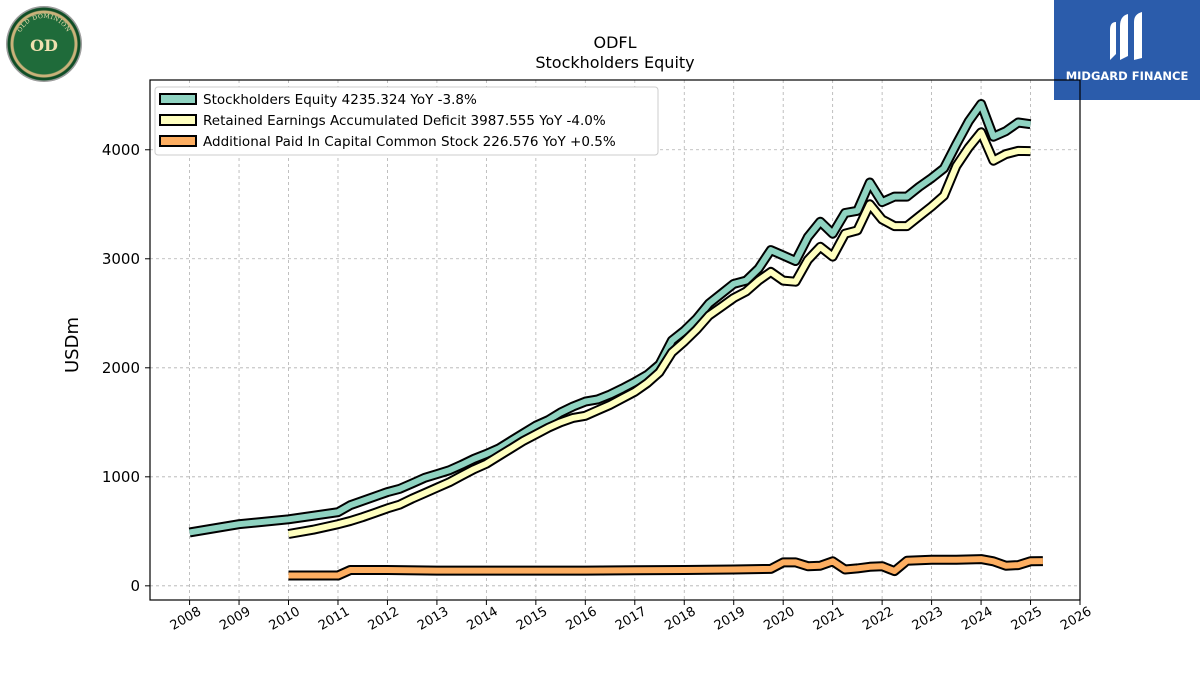 This screenshot has width=1200, height=675. Describe the element at coordinates (235, 619) in the screenshot. I see `x-tick-label: 2009` at that location.